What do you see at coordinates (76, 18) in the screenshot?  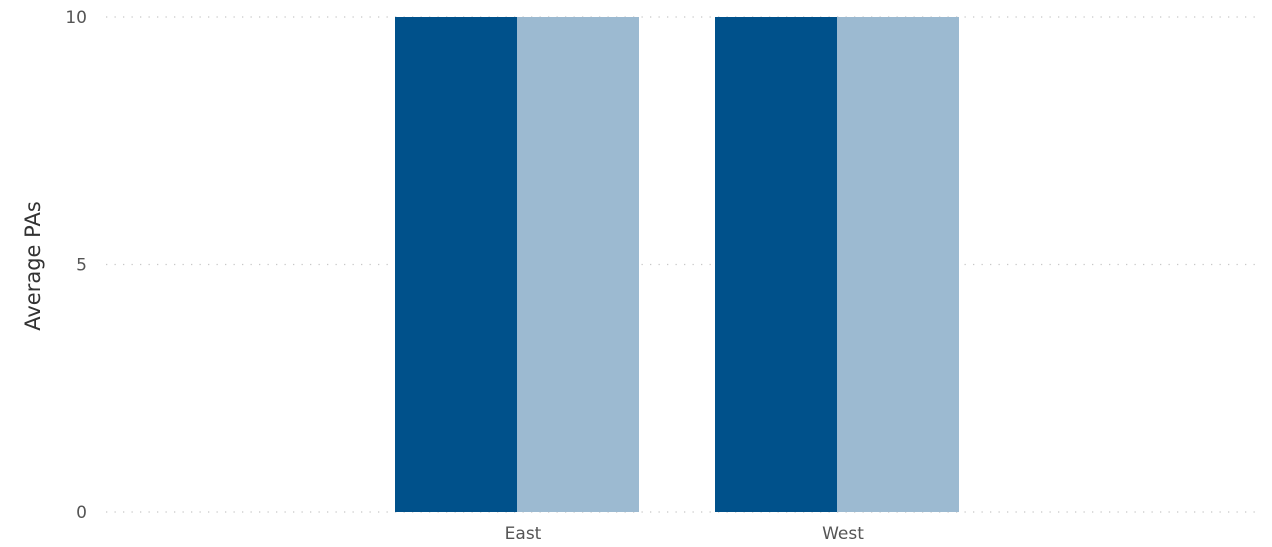 I see `y-tick-label: 10` at bounding box center [76, 18].